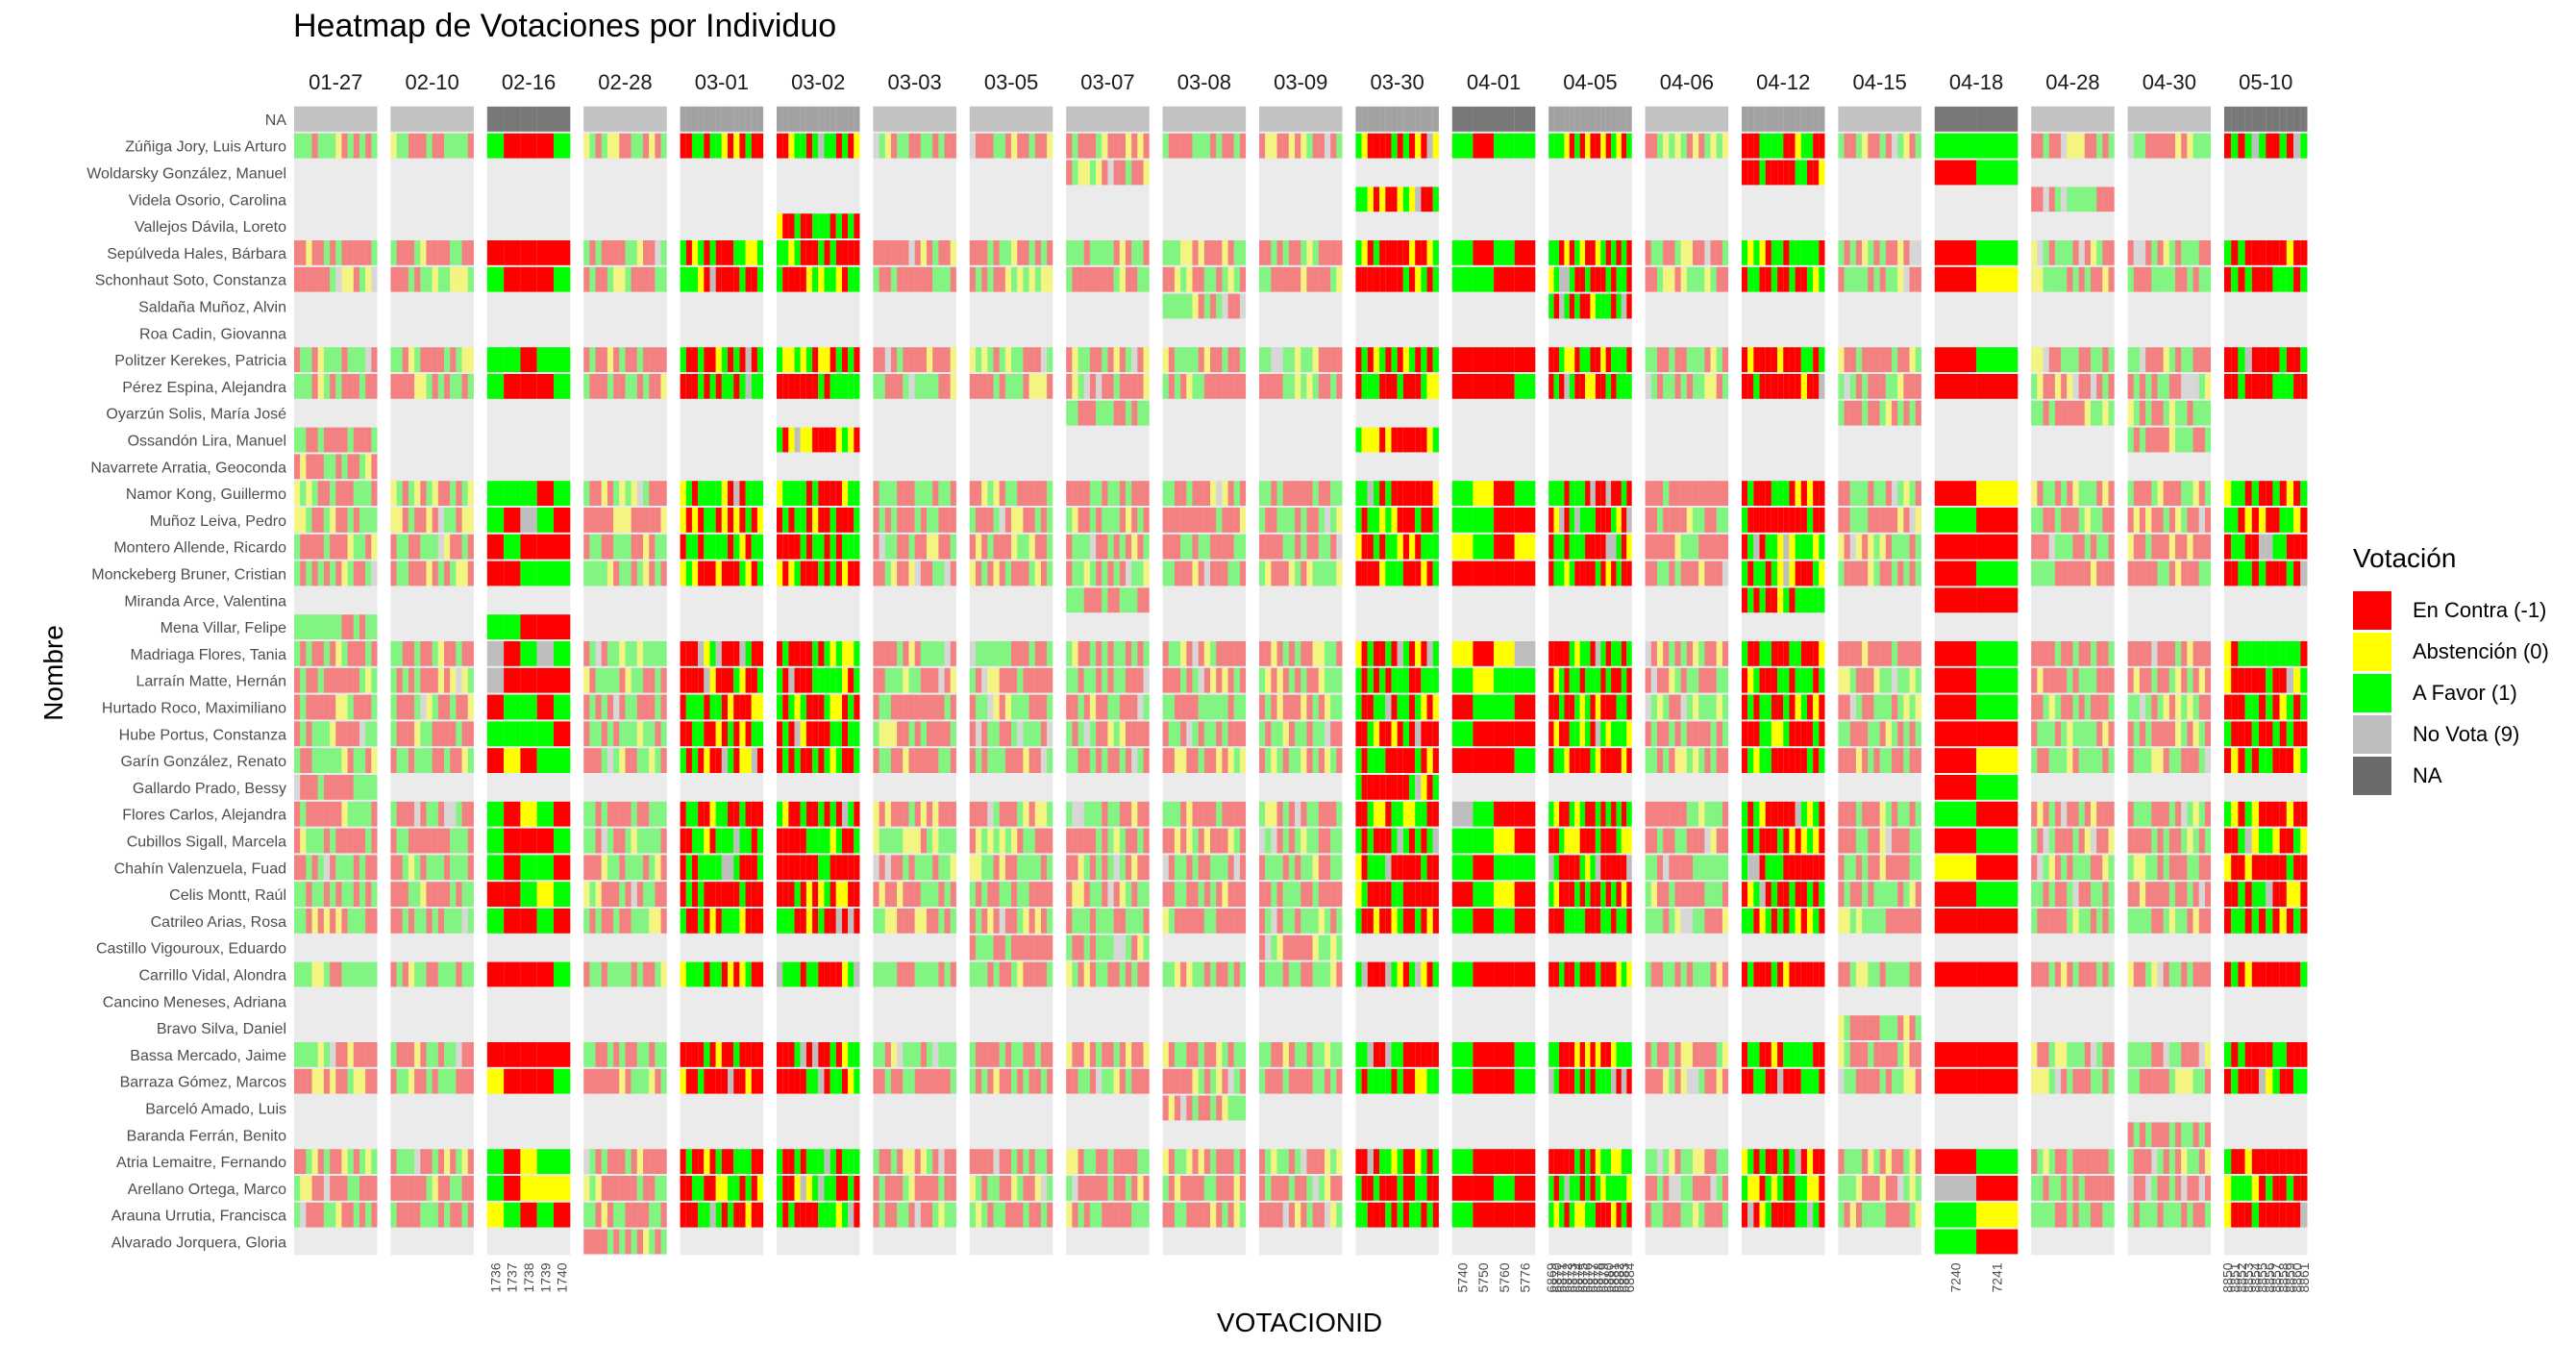 The height and width of the screenshot is (1346, 2576). What do you see at coordinates (1494, 82) in the screenshot?
I see `facet-label: 04-01` at bounding box center [1494, 82].